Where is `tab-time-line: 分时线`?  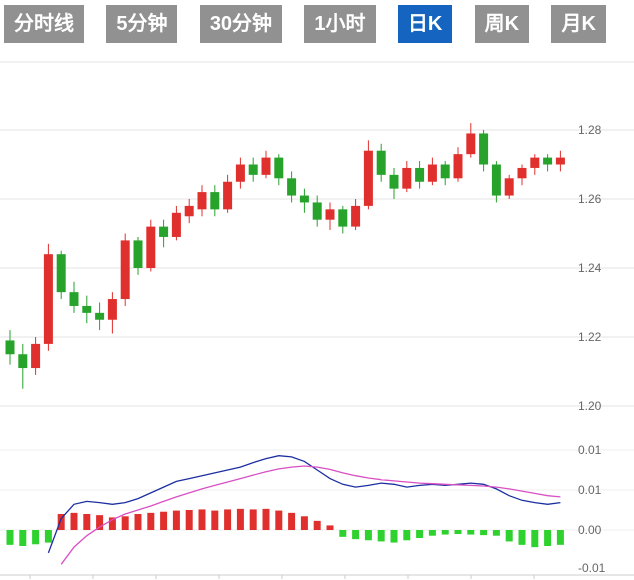 tab-time-line: 分时线 is located at coordinates (44, 24).